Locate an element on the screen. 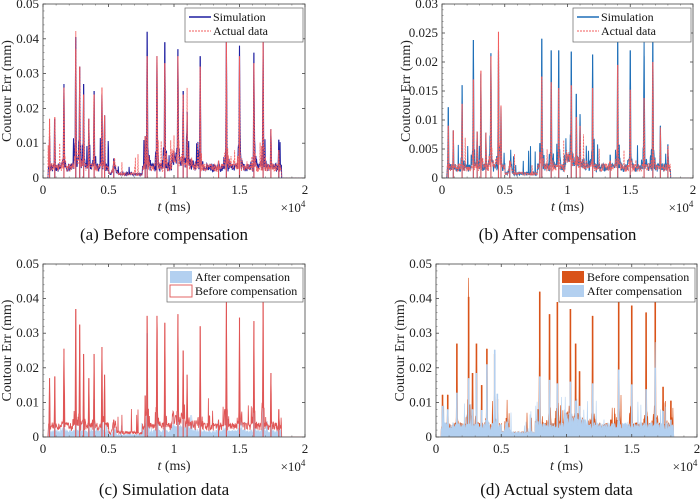 The height and width of the screenshot is (503, 700). y-tick-label: 0.015 is located at coordinates (423, 90).